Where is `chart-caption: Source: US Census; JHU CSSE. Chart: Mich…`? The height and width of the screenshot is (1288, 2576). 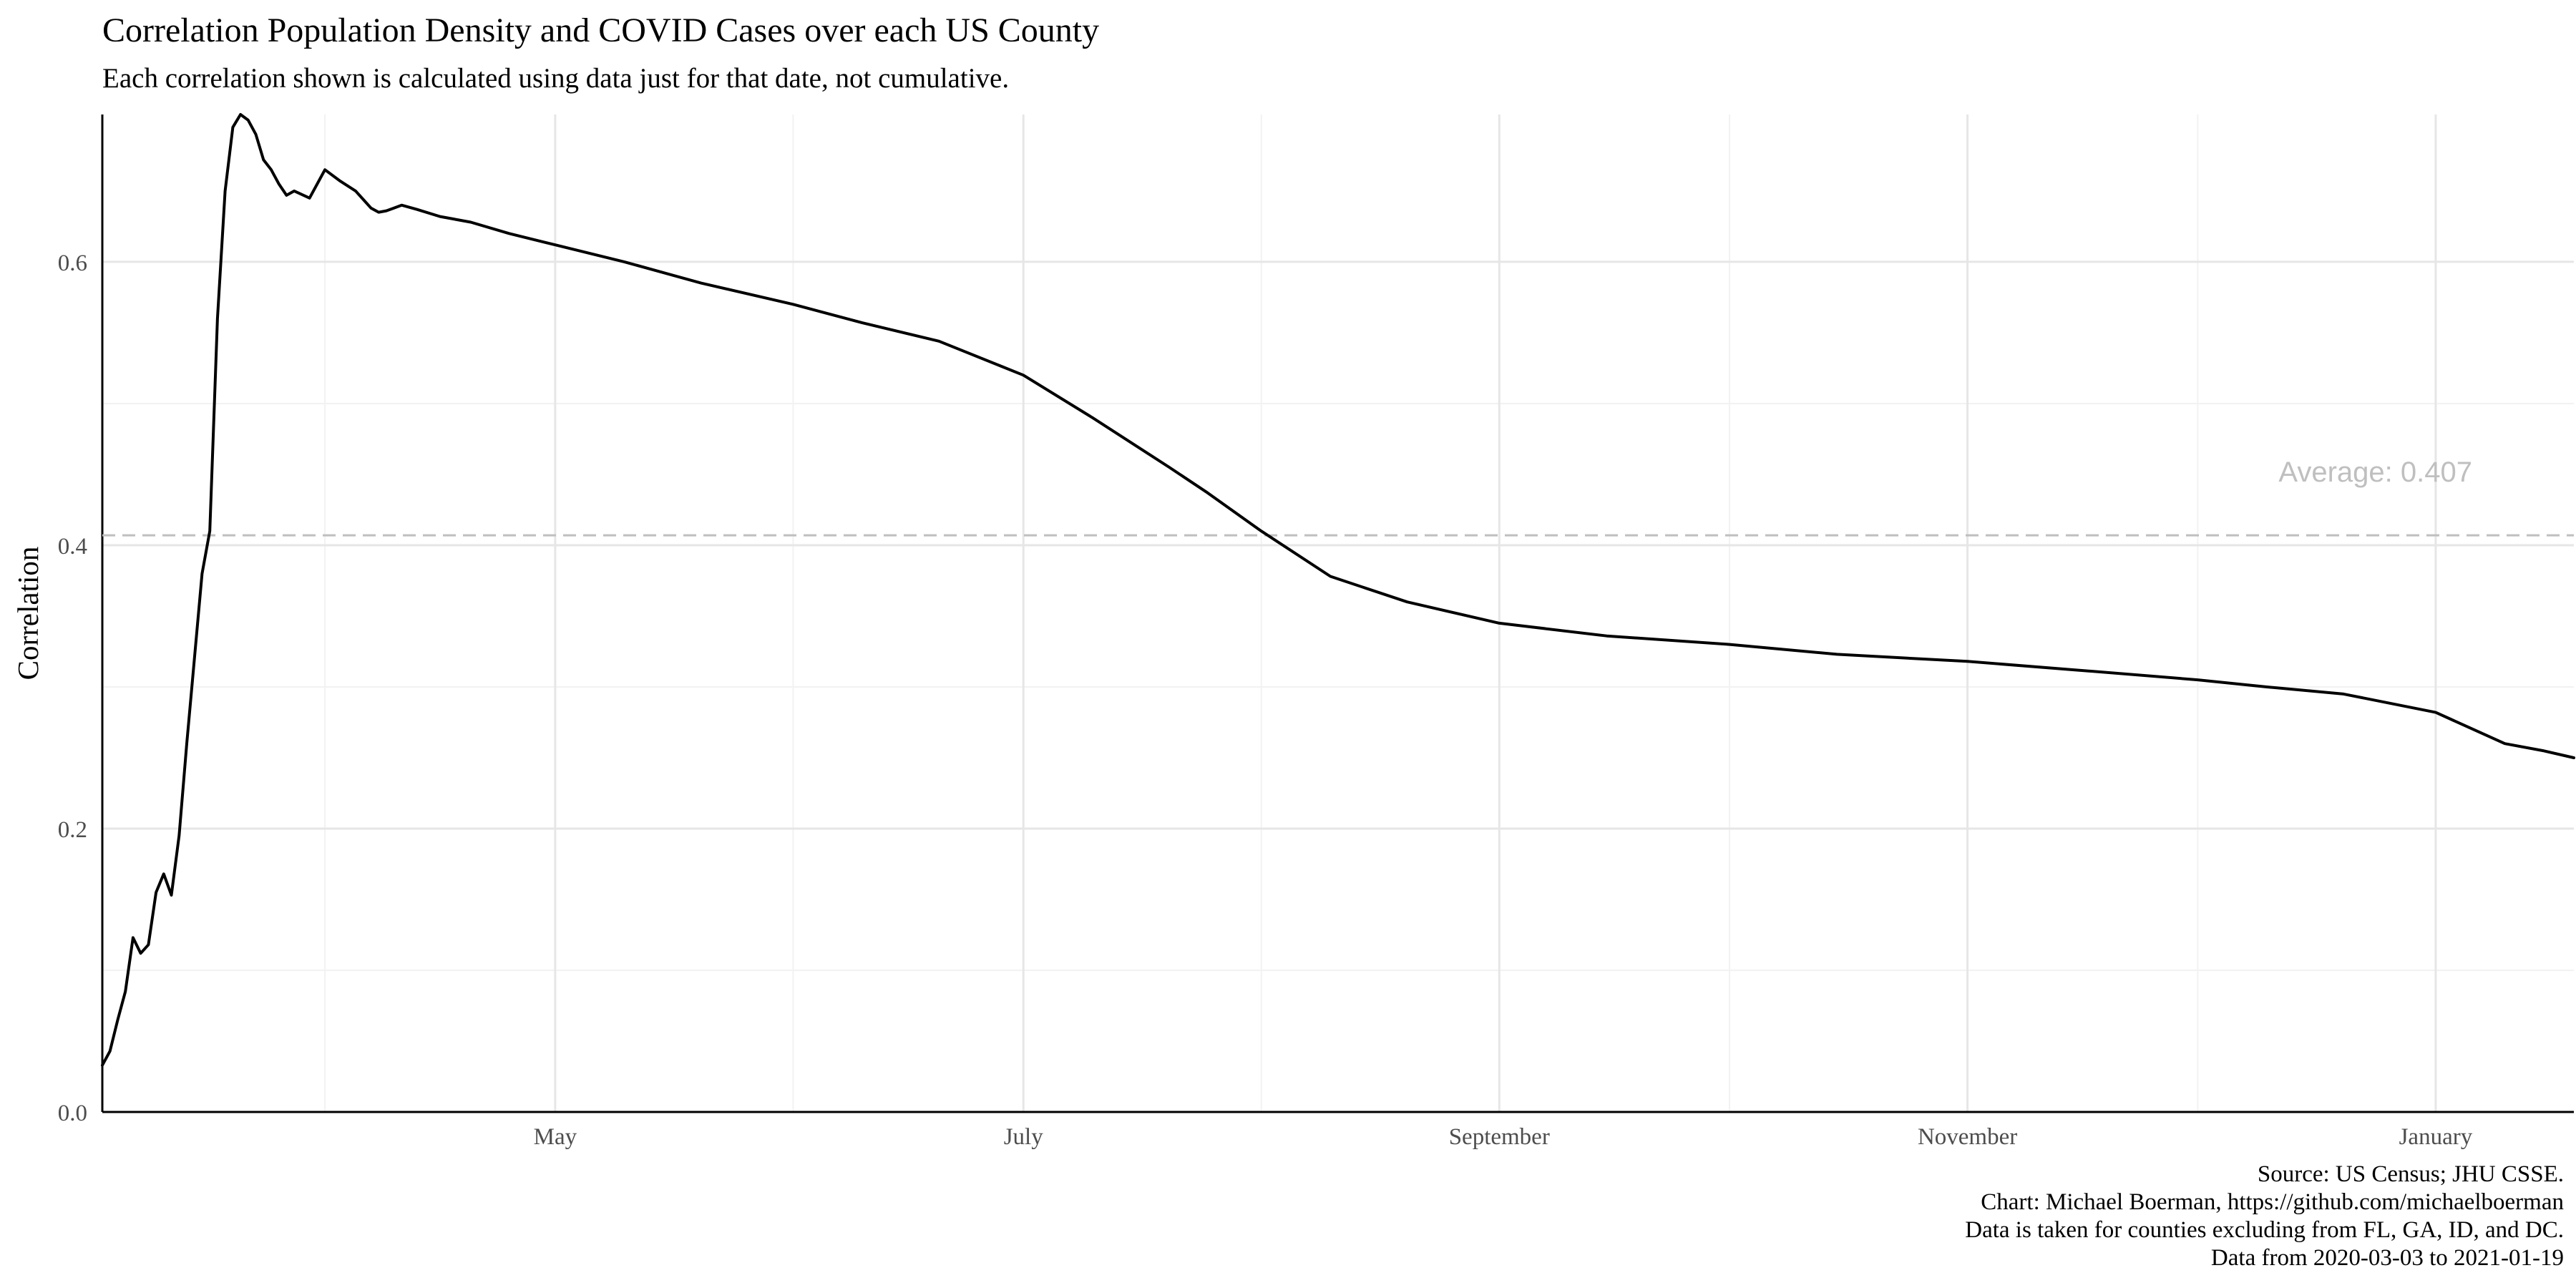
chart-caption: Source: US Census; JHU CSSE. Chart: Mich… is located at coordinates (2264, 1216).